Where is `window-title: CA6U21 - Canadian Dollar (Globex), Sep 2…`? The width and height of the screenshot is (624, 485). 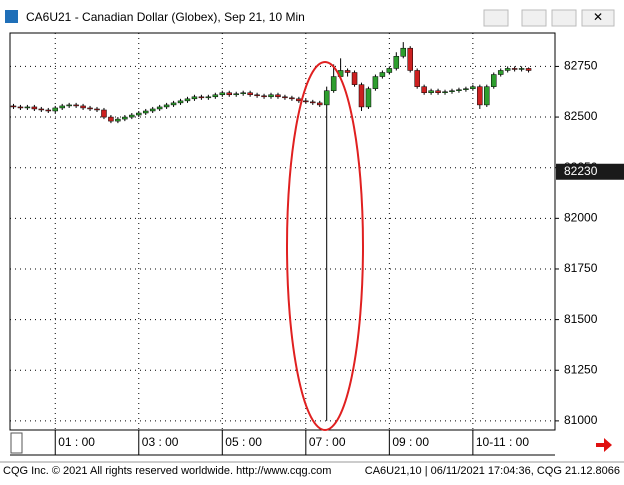
window-title: CA6U21 - Canadian Dollar (Globex), Sep 2… is located at coordinates (165, 17).